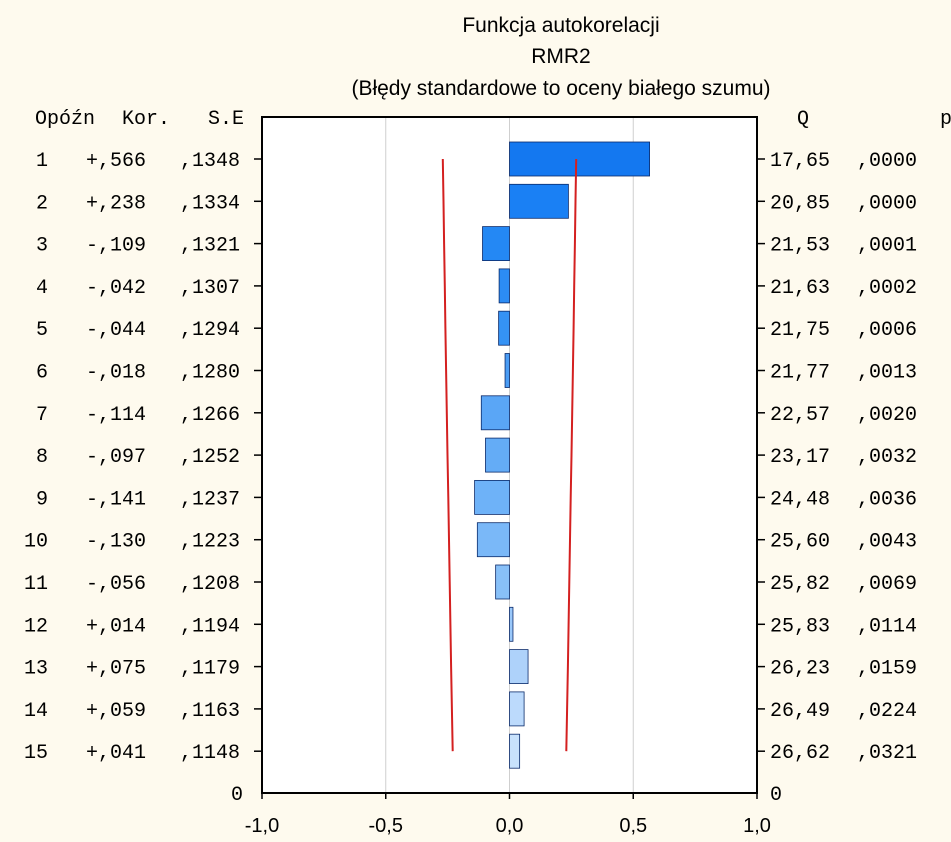 This screenshot has height=842, width=951. I want to click on p-label: ,0032, so click(887, 457).